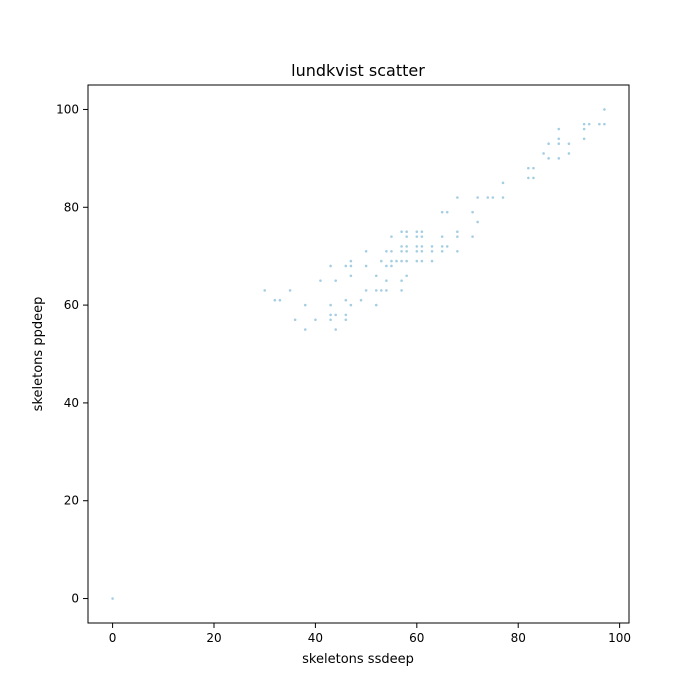  Describe the element at coordinates (518, 638) in the screenshot. I see `x-tick-label: 80` at that location.